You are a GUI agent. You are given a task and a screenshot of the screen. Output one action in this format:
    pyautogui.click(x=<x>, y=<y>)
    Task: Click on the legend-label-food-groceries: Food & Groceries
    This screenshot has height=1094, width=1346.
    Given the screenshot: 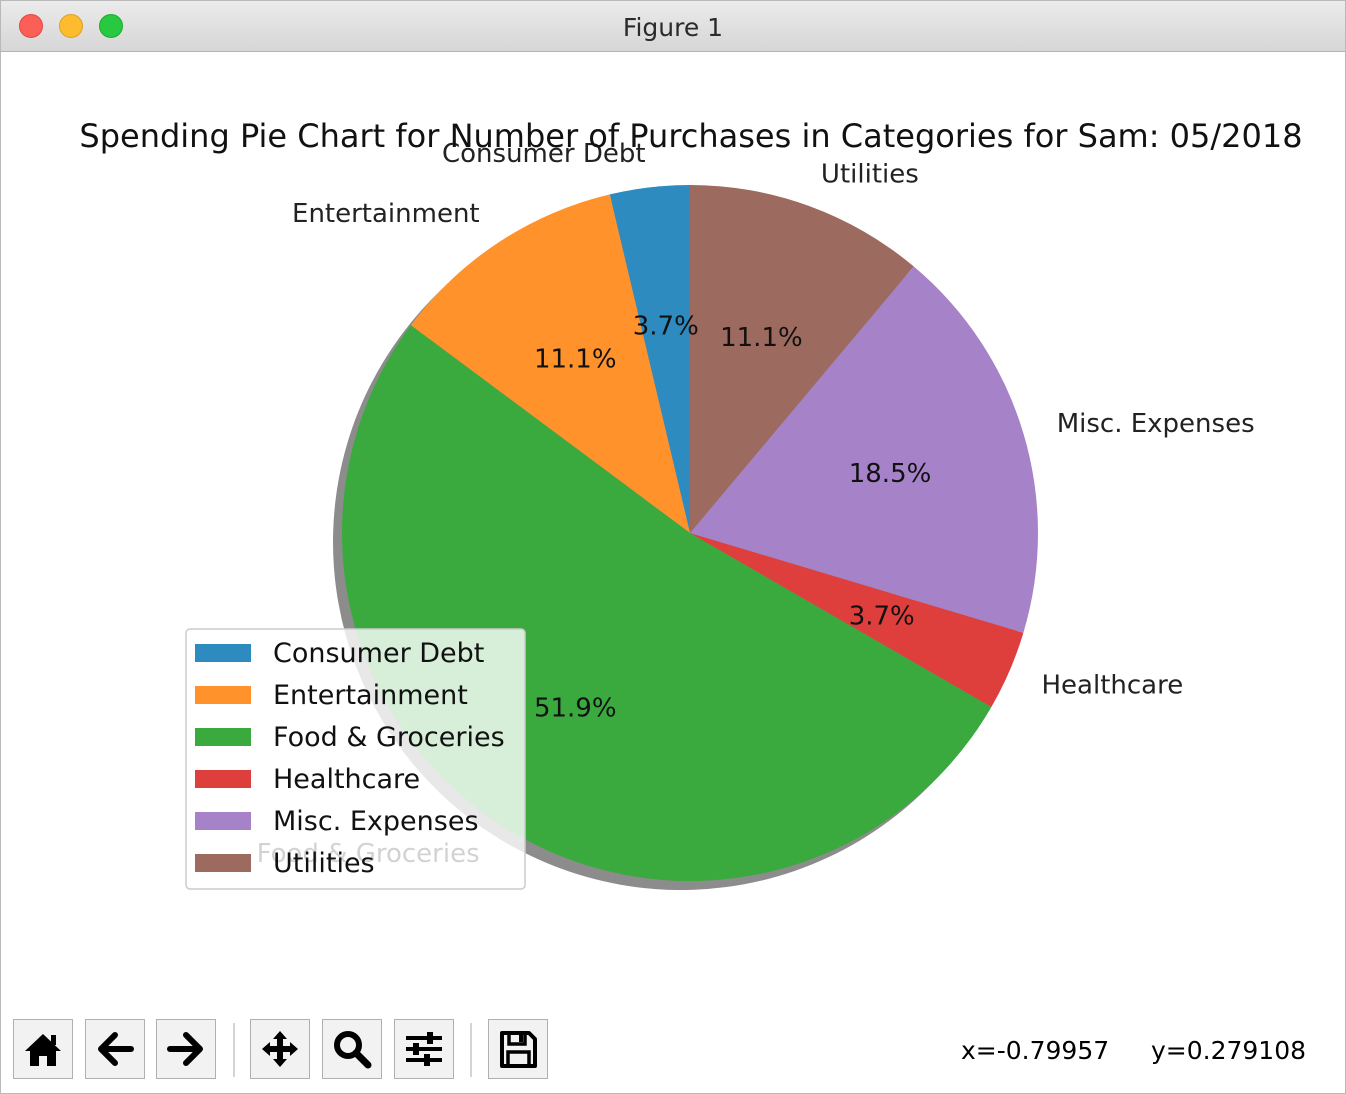 What is the action you would take?
    pyautogui.click(x=389, y=737)
    